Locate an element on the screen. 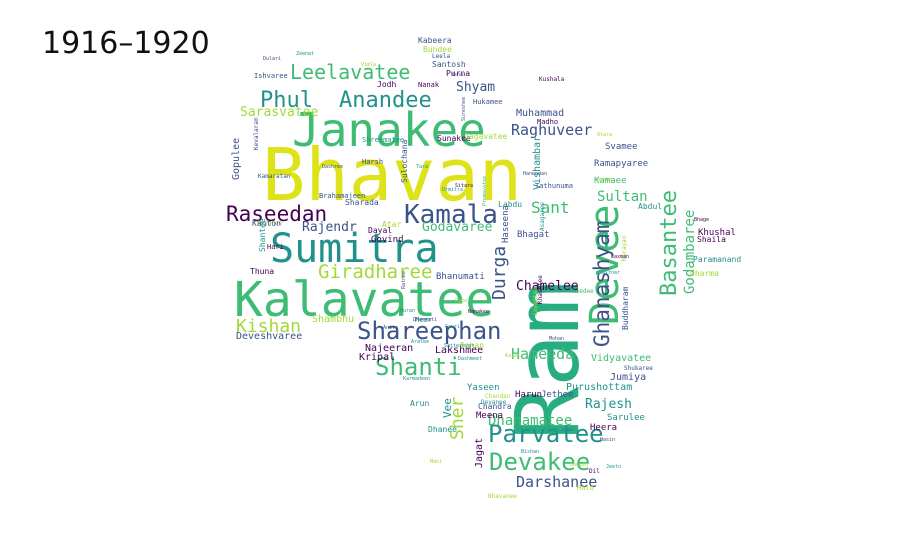 The image size is (916, 542). cloud-word: Ram is located at coordinates (547, 360).